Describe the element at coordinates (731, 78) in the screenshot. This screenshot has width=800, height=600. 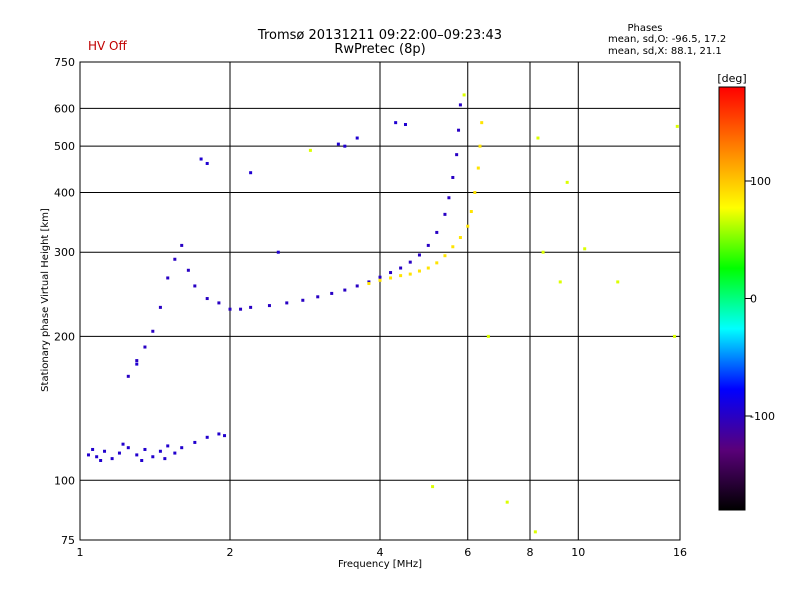
I see `colorbar-label: [deg]` at that location.